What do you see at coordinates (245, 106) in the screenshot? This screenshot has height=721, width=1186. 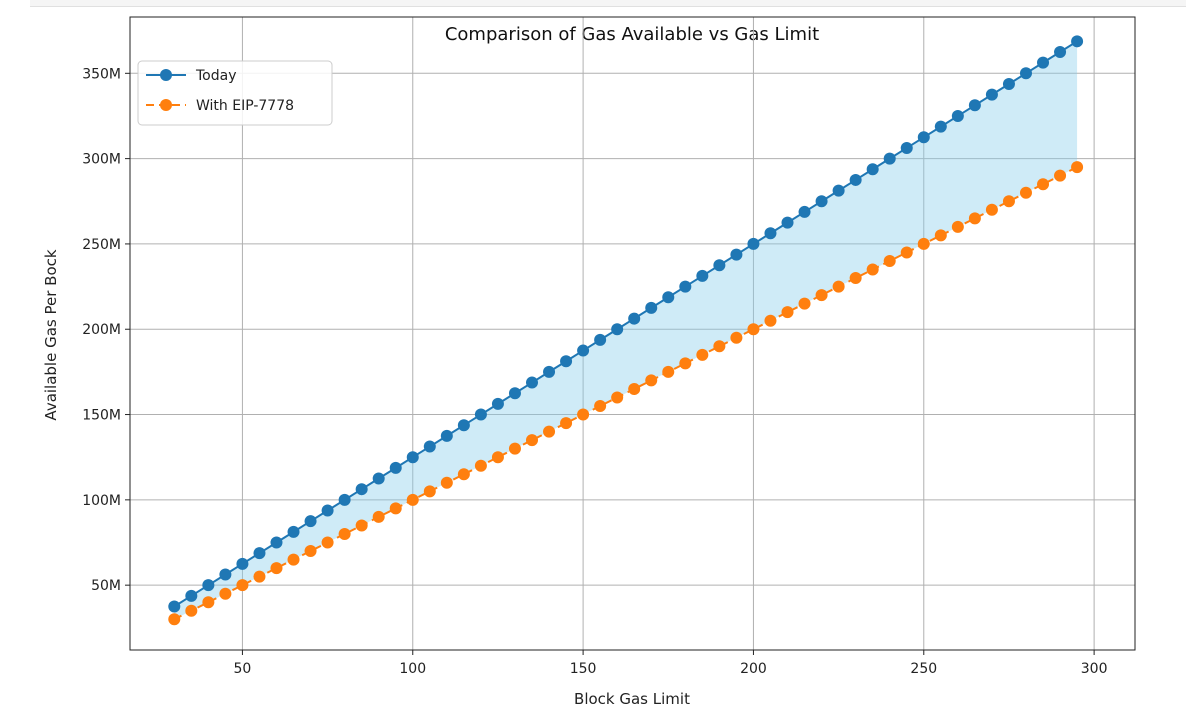 I see `legend-label-eip: With EIP-7778` at bounding box center [245, 106].